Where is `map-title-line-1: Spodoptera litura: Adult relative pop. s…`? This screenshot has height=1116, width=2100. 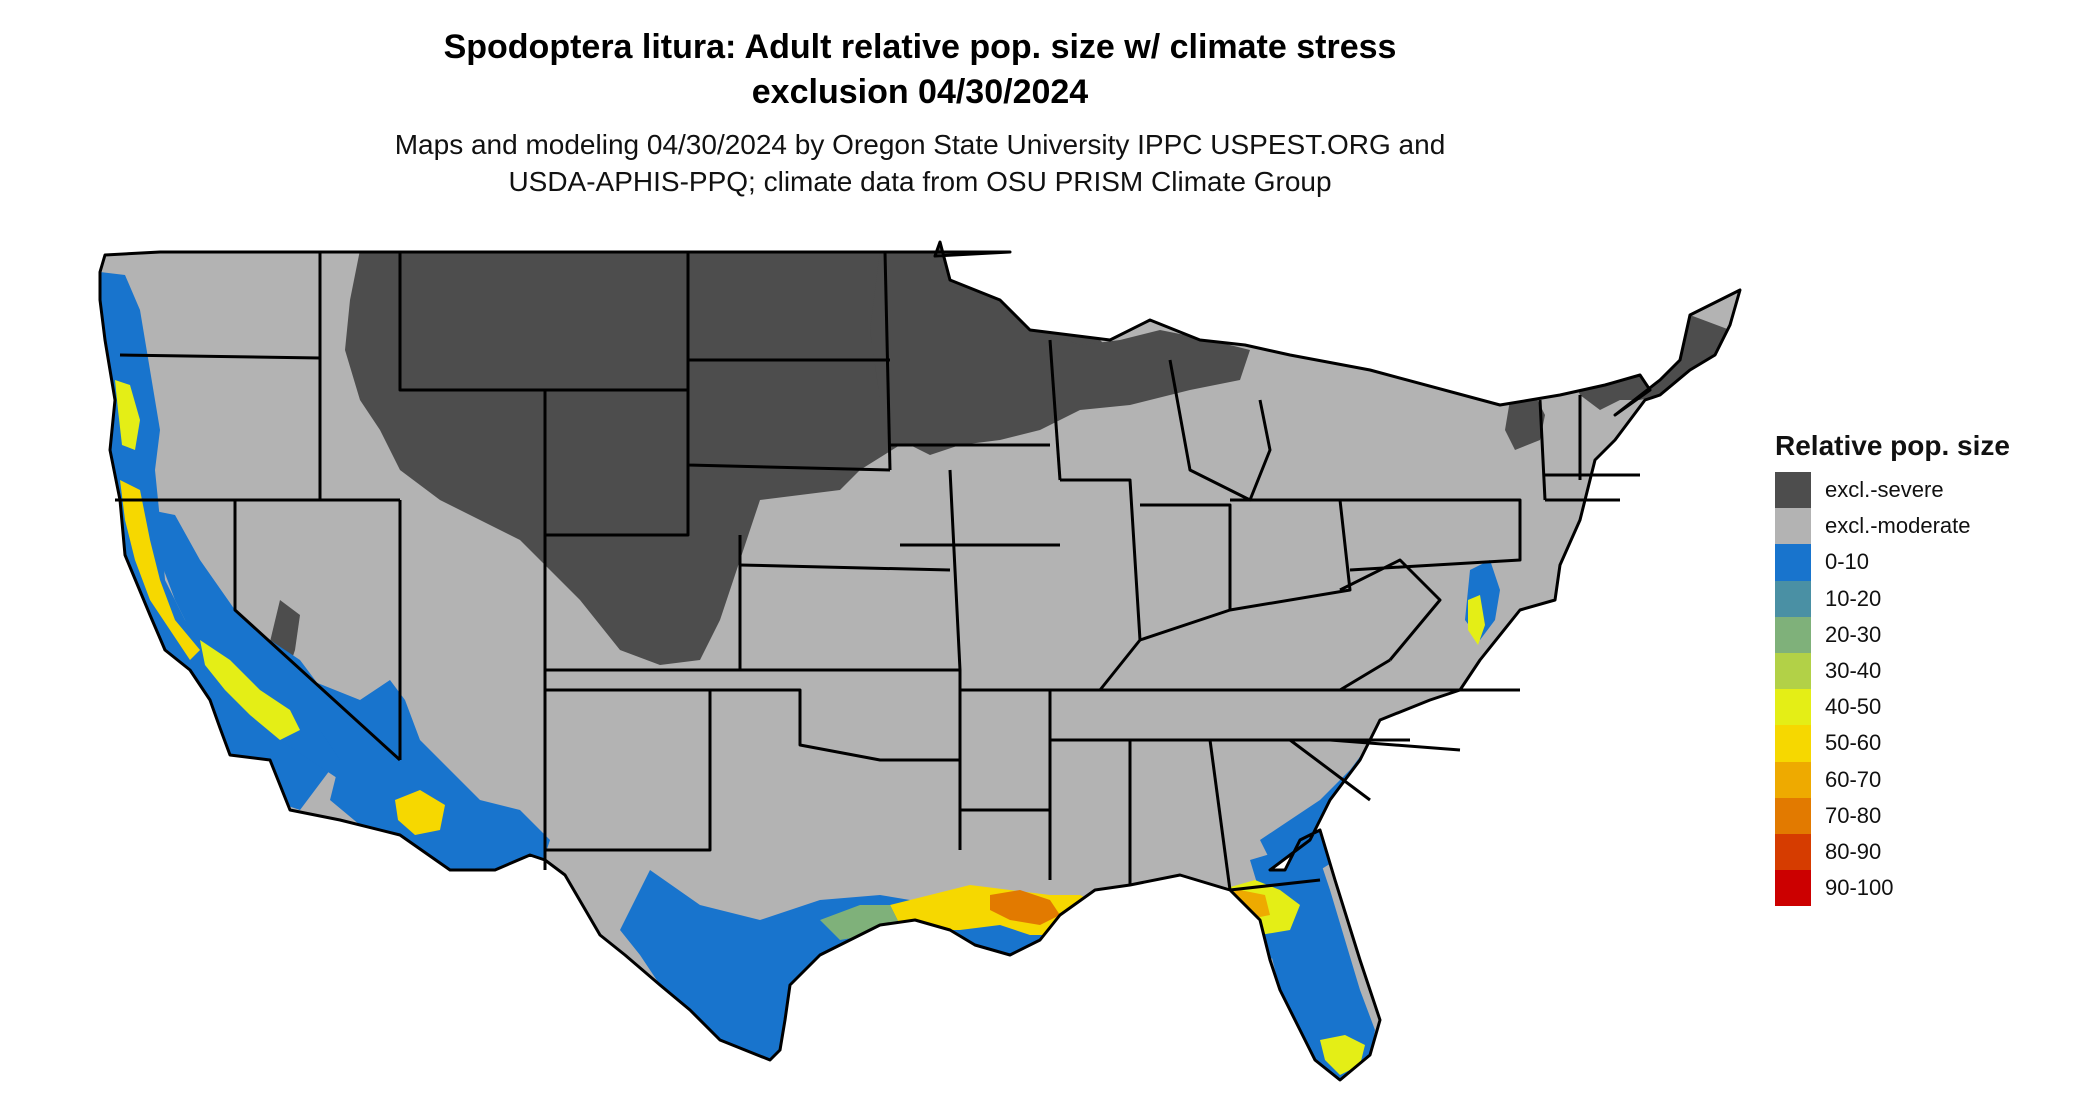 map-title-line-1: Spodoptera litura: Adult relative pop. s… is located at coordinates (920, 47).